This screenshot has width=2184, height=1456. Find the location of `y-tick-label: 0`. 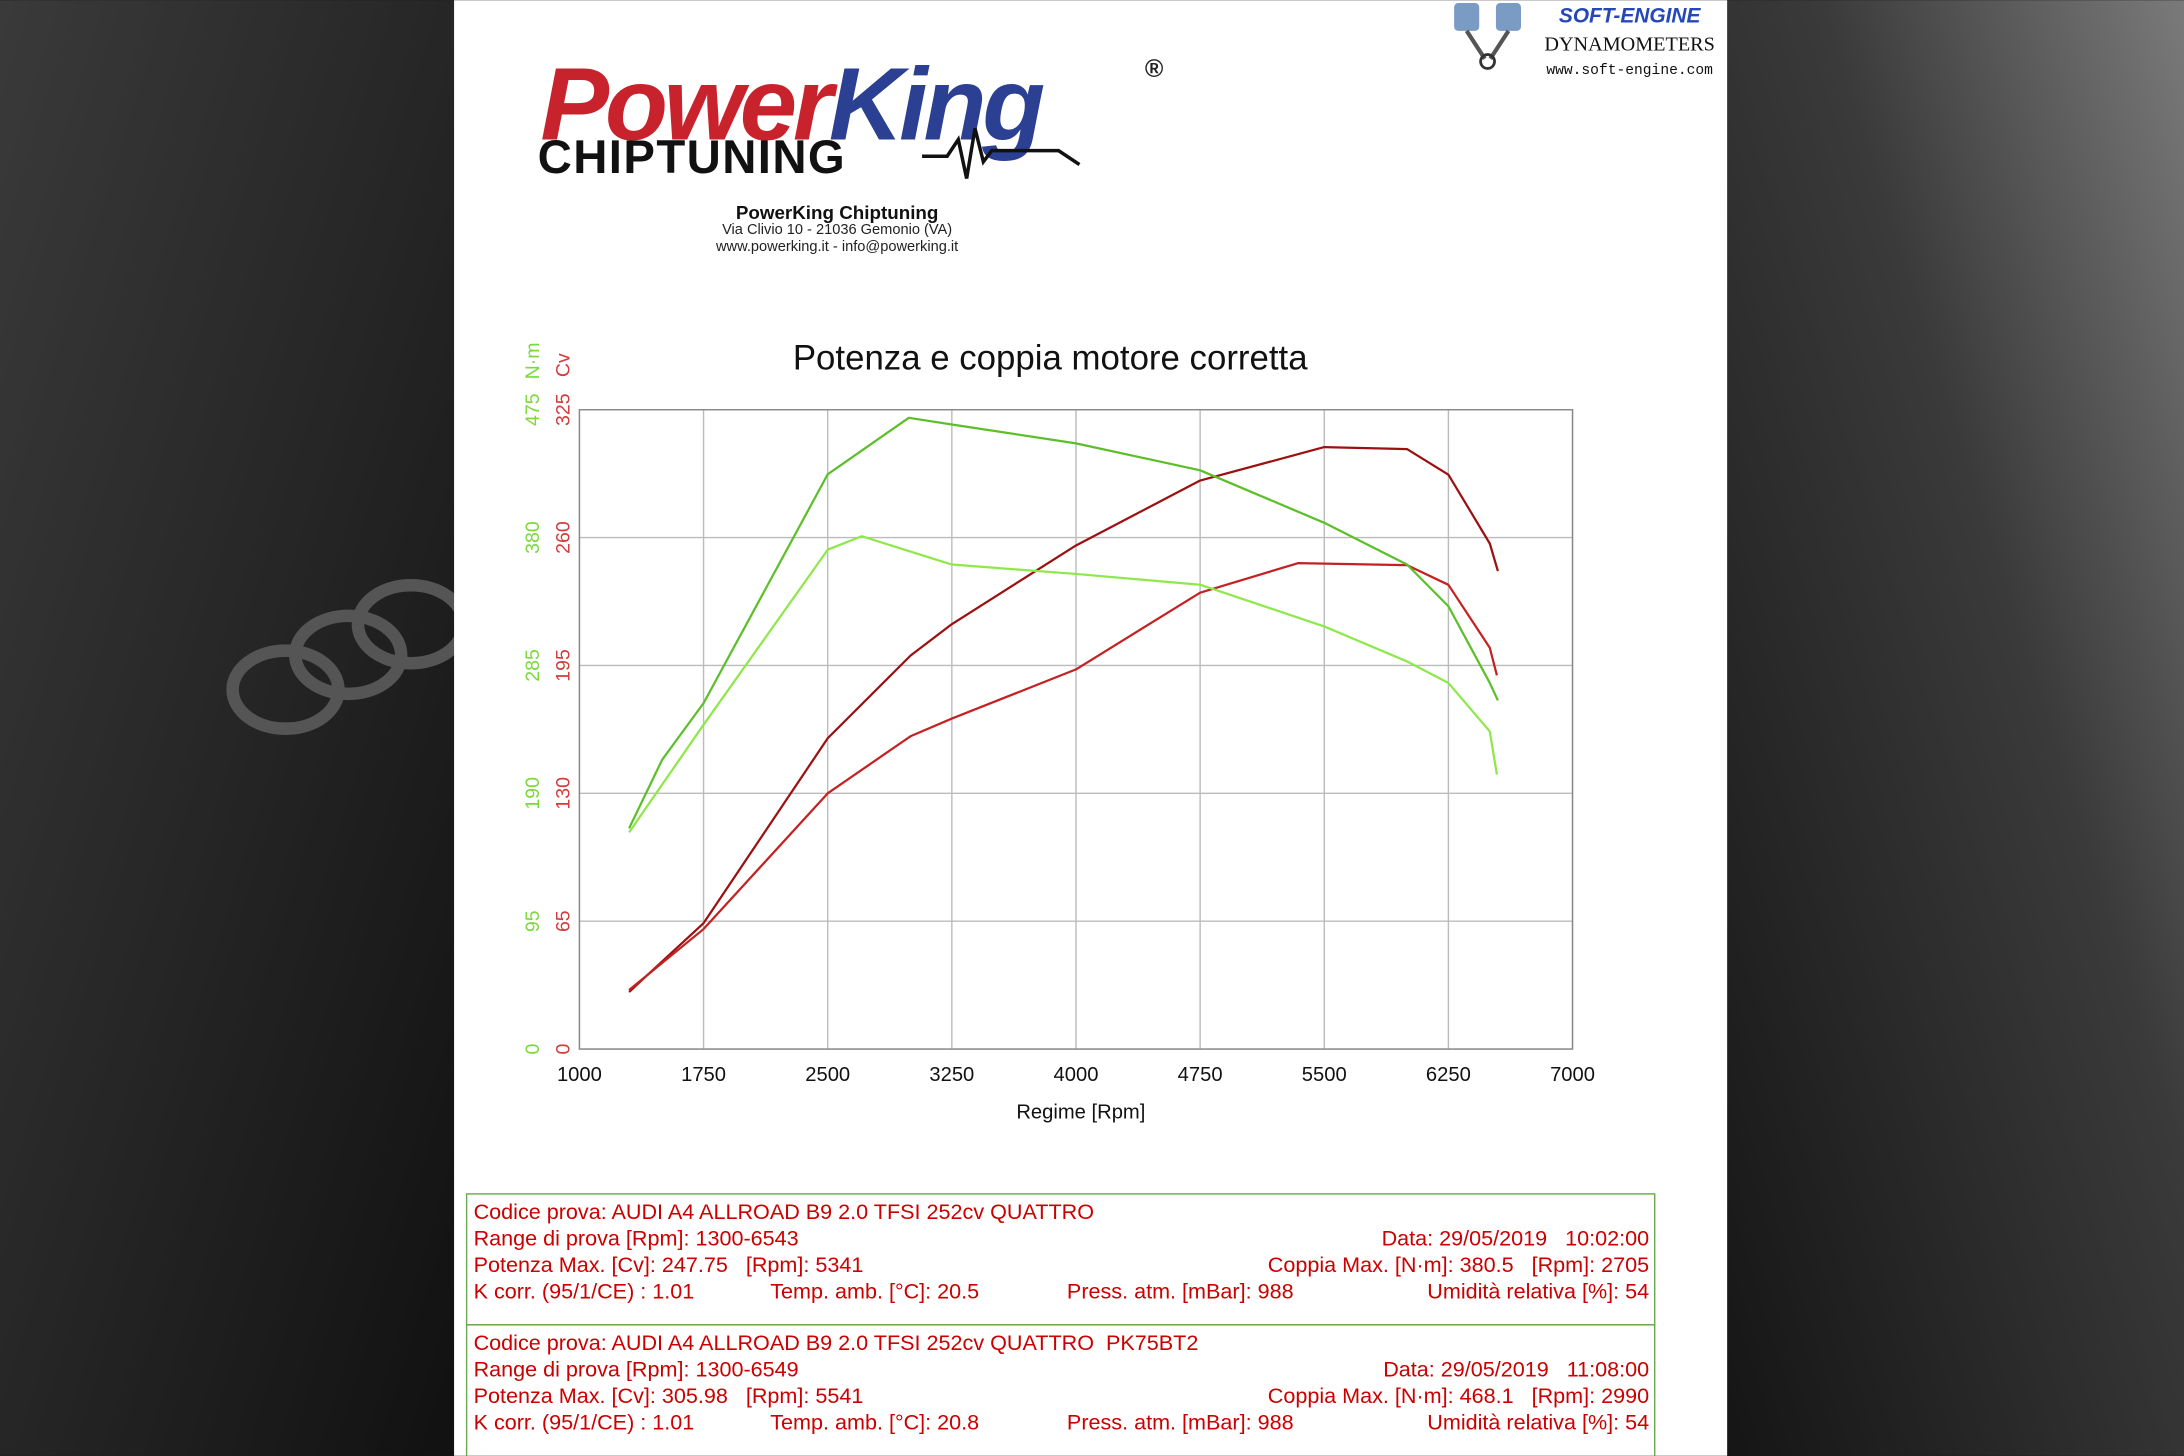

y-tick-label: 0 is located at coordinates (564, 1048).